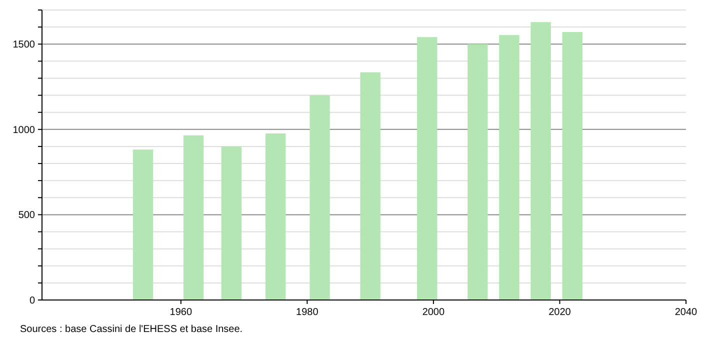 This screenshot has width=710, height=340. Describe the element at coordinates (181, 312) in the screenshot. I see `x-tick-label: 1960` at that location.